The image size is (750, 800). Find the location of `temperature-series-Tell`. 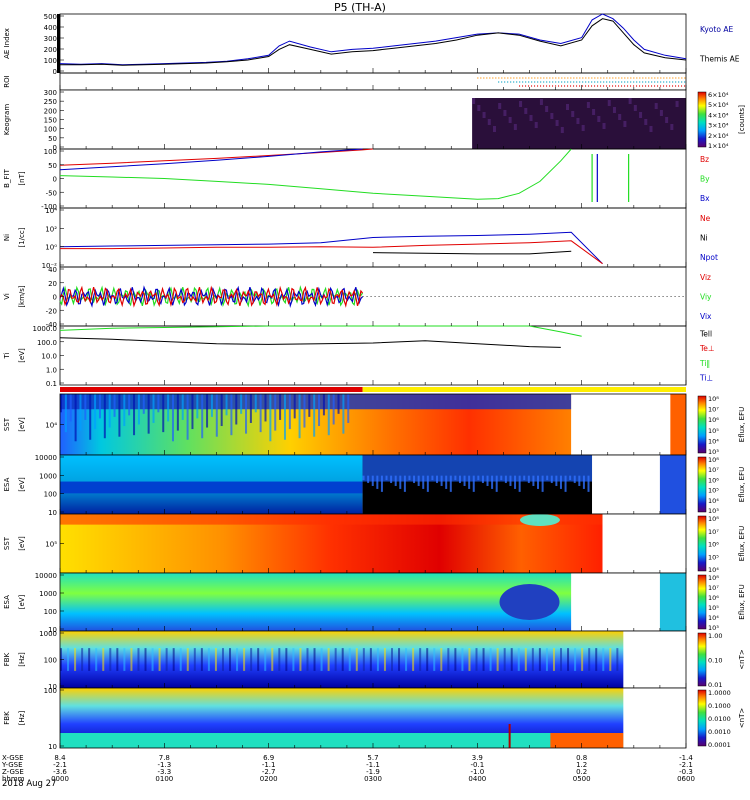

temperature-series-Tell is located at coordinates (310, 342).